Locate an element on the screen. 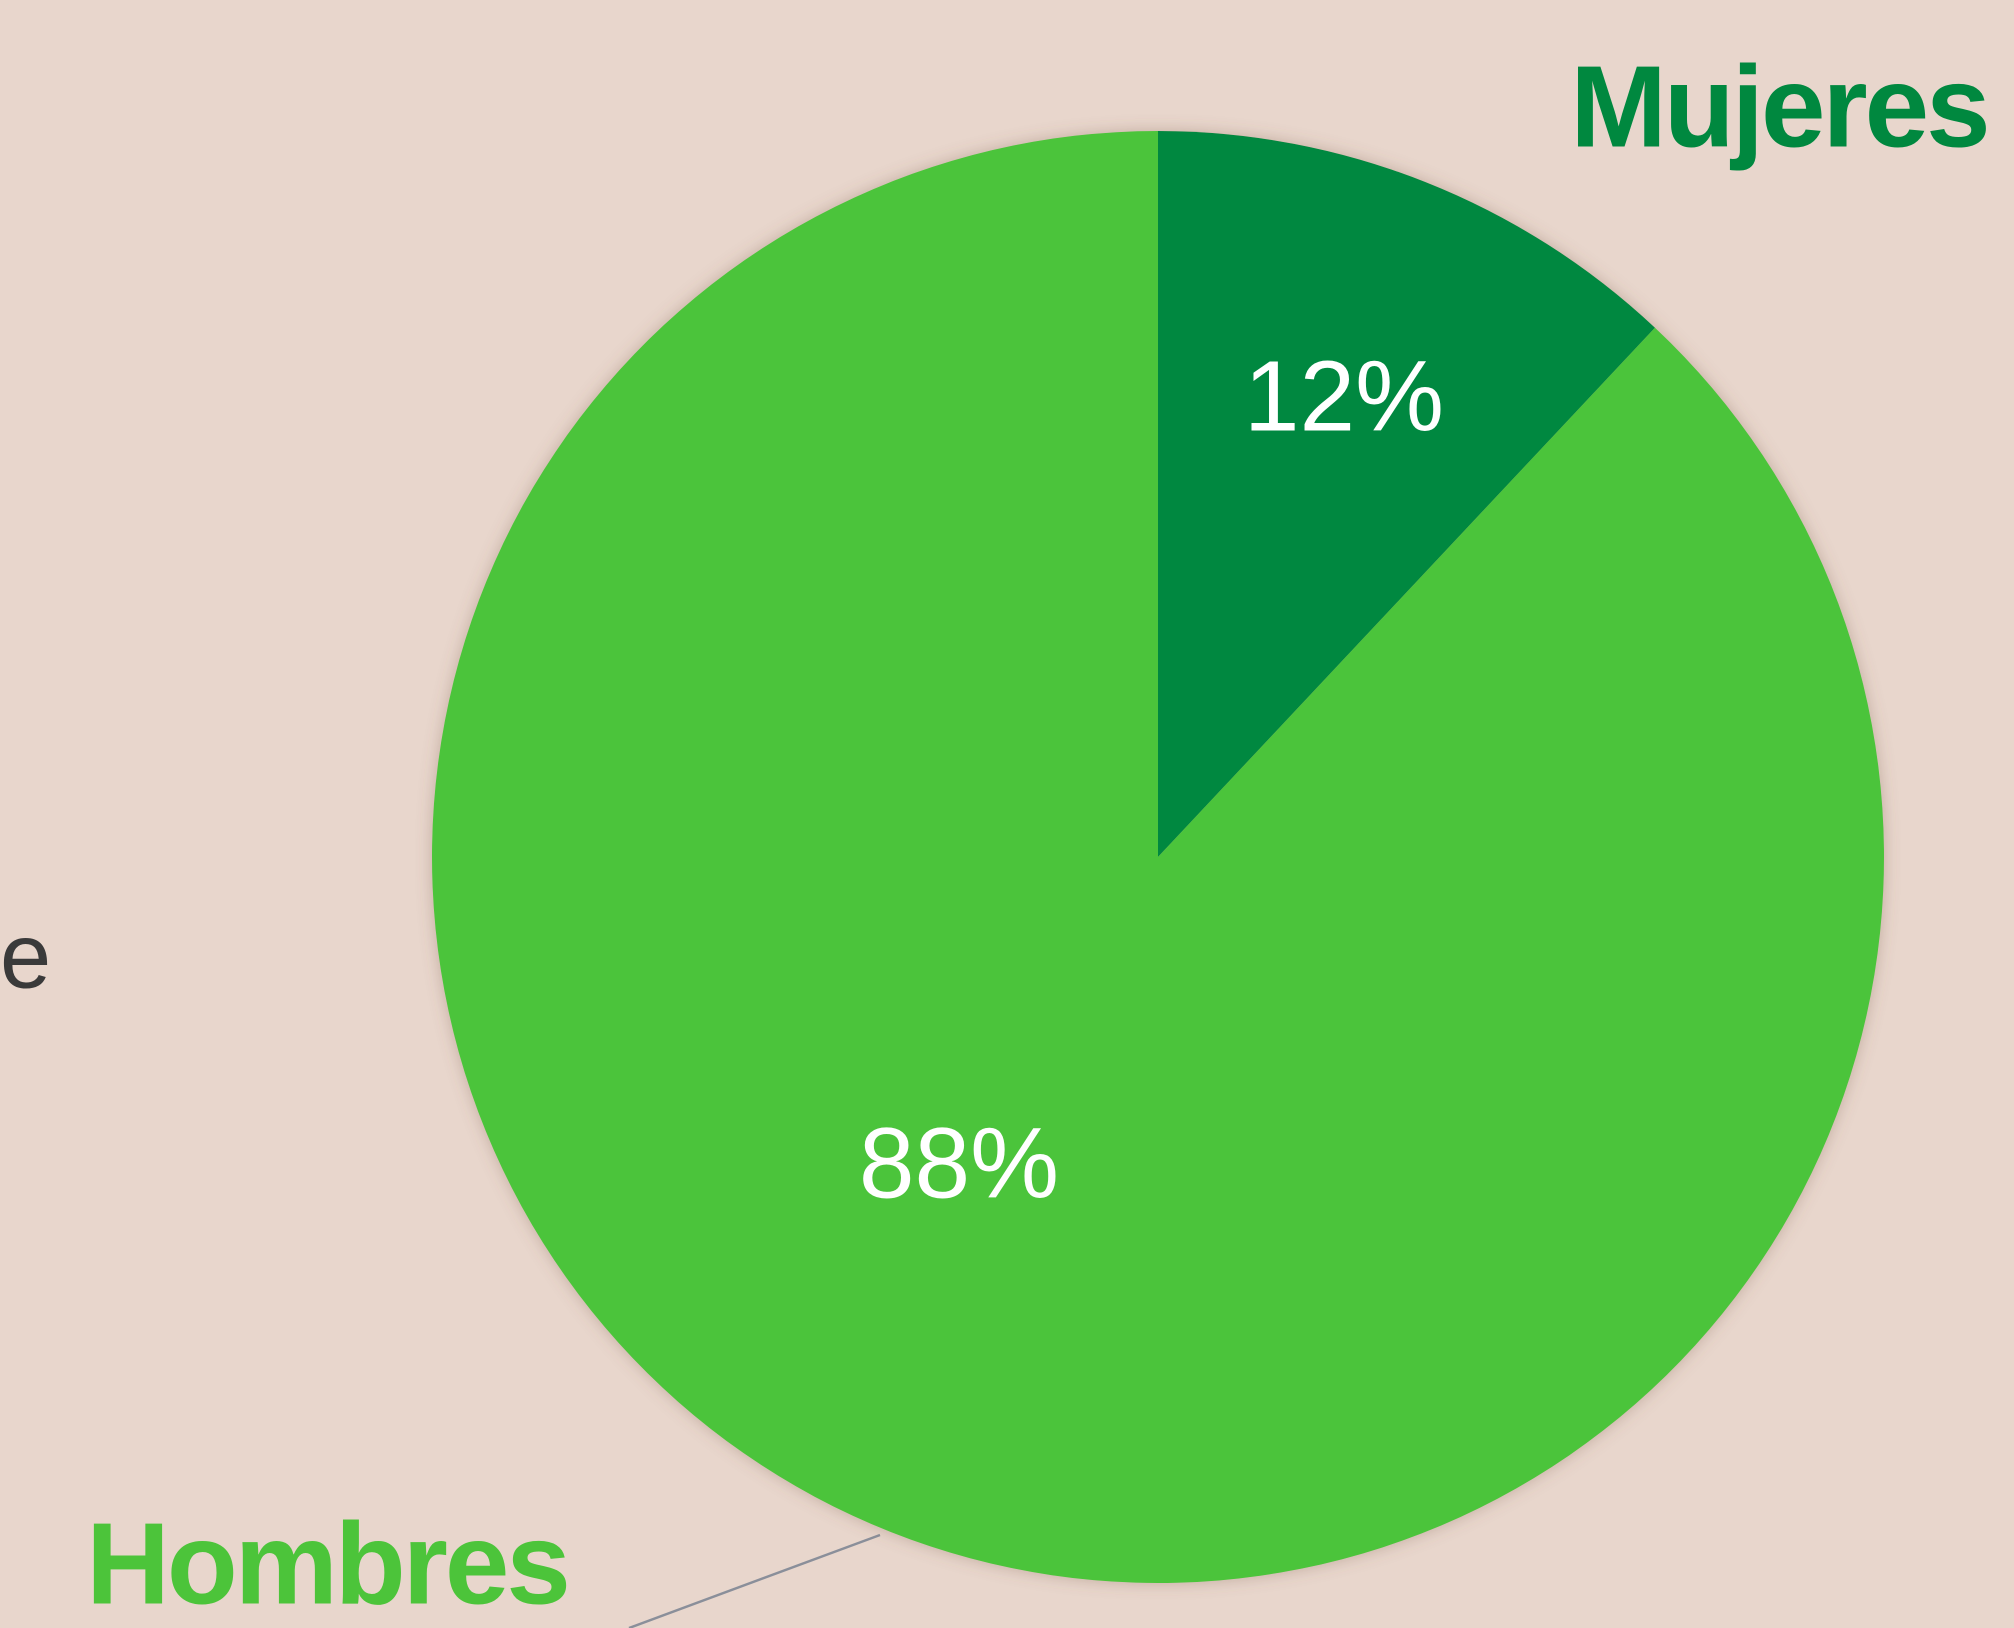  category-label: Mujeres is located at coordinates (1778, 107).